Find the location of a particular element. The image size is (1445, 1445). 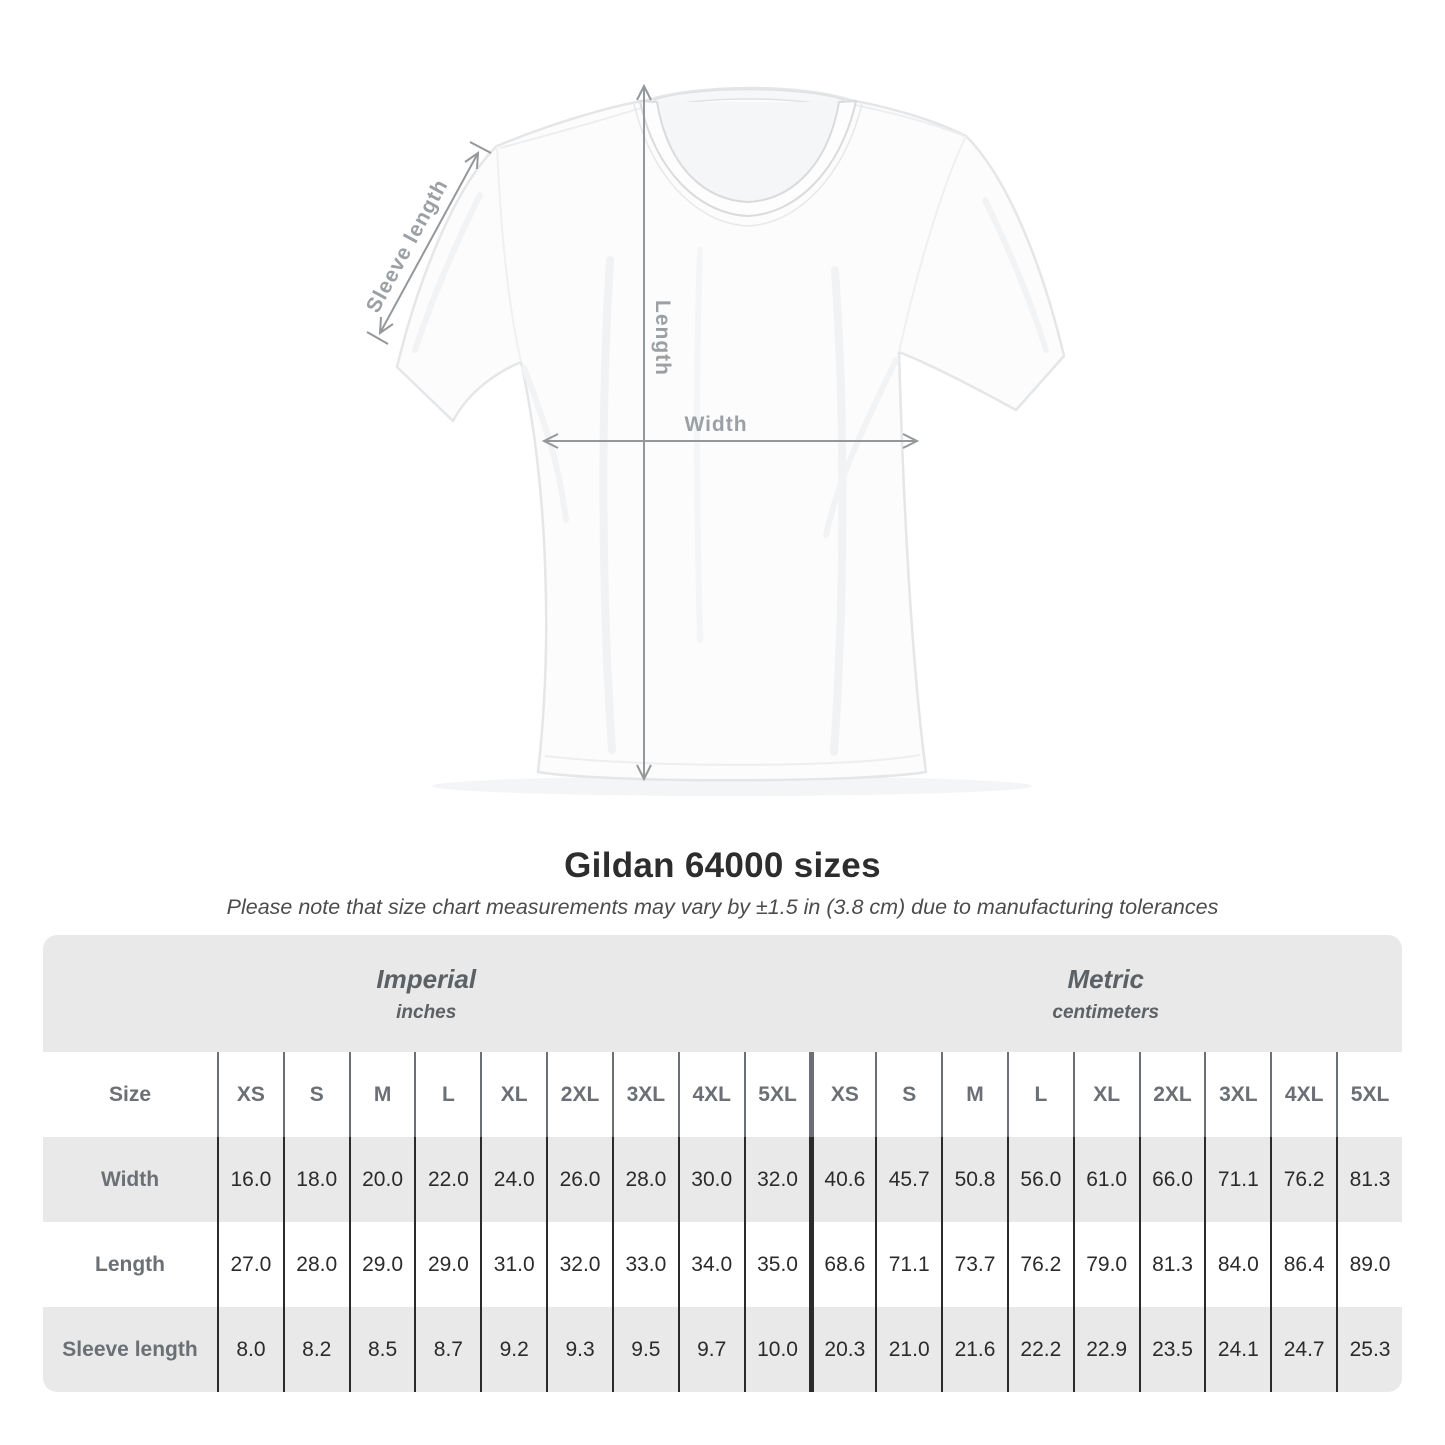

value-cell: 35.0 is located at coordinates (776, 1264).